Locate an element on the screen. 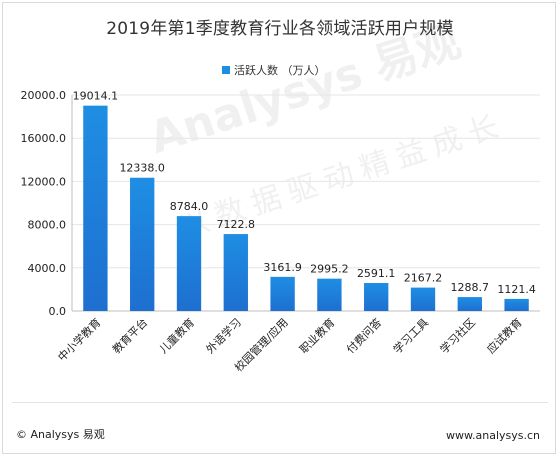  x-tick-label: 外语学习 is located at coordinates (223, 335).